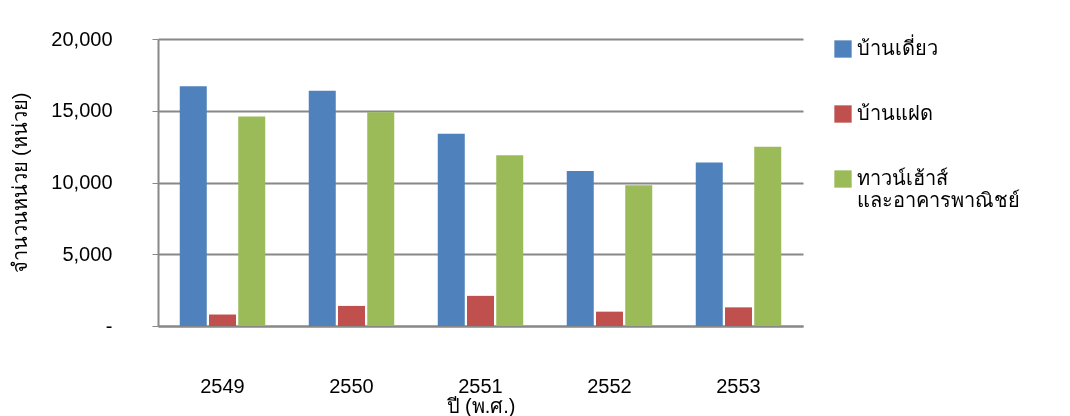 The width and height of the screenshot is (1070, 416). Describe the element at coordinates (609, 385) in the screenshot. I see `x-tick-label: 2552` at that location.